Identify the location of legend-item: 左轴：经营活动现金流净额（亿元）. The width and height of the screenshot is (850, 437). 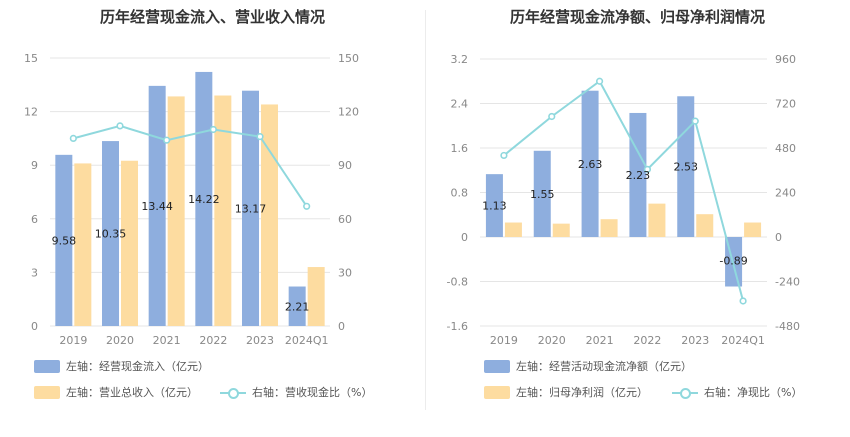
(588, 366).